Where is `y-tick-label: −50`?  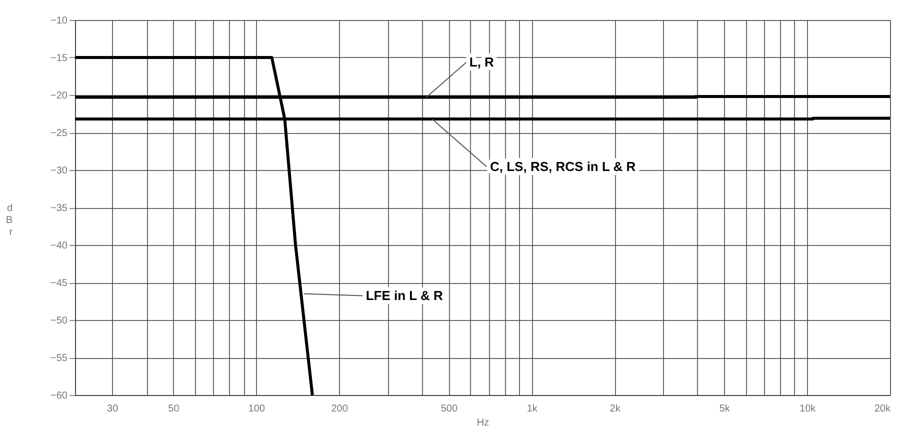 y-tick-label: −50 is located at coordinates (59, 321).